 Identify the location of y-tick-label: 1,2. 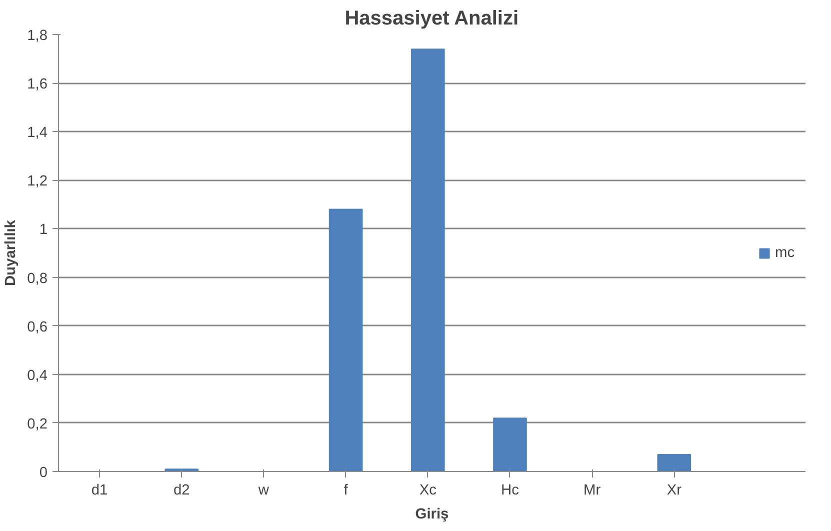
(37, 182).